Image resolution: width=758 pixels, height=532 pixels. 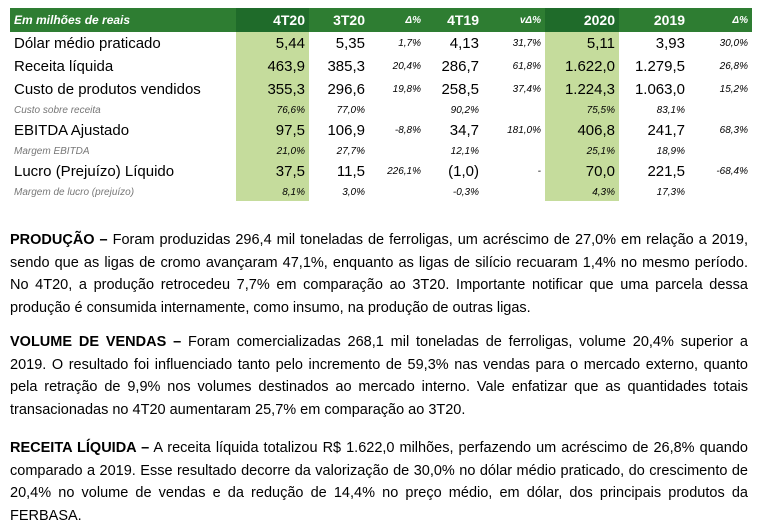 I want to click on cell-4t20: 76,6%, so click(x=272, y=110).